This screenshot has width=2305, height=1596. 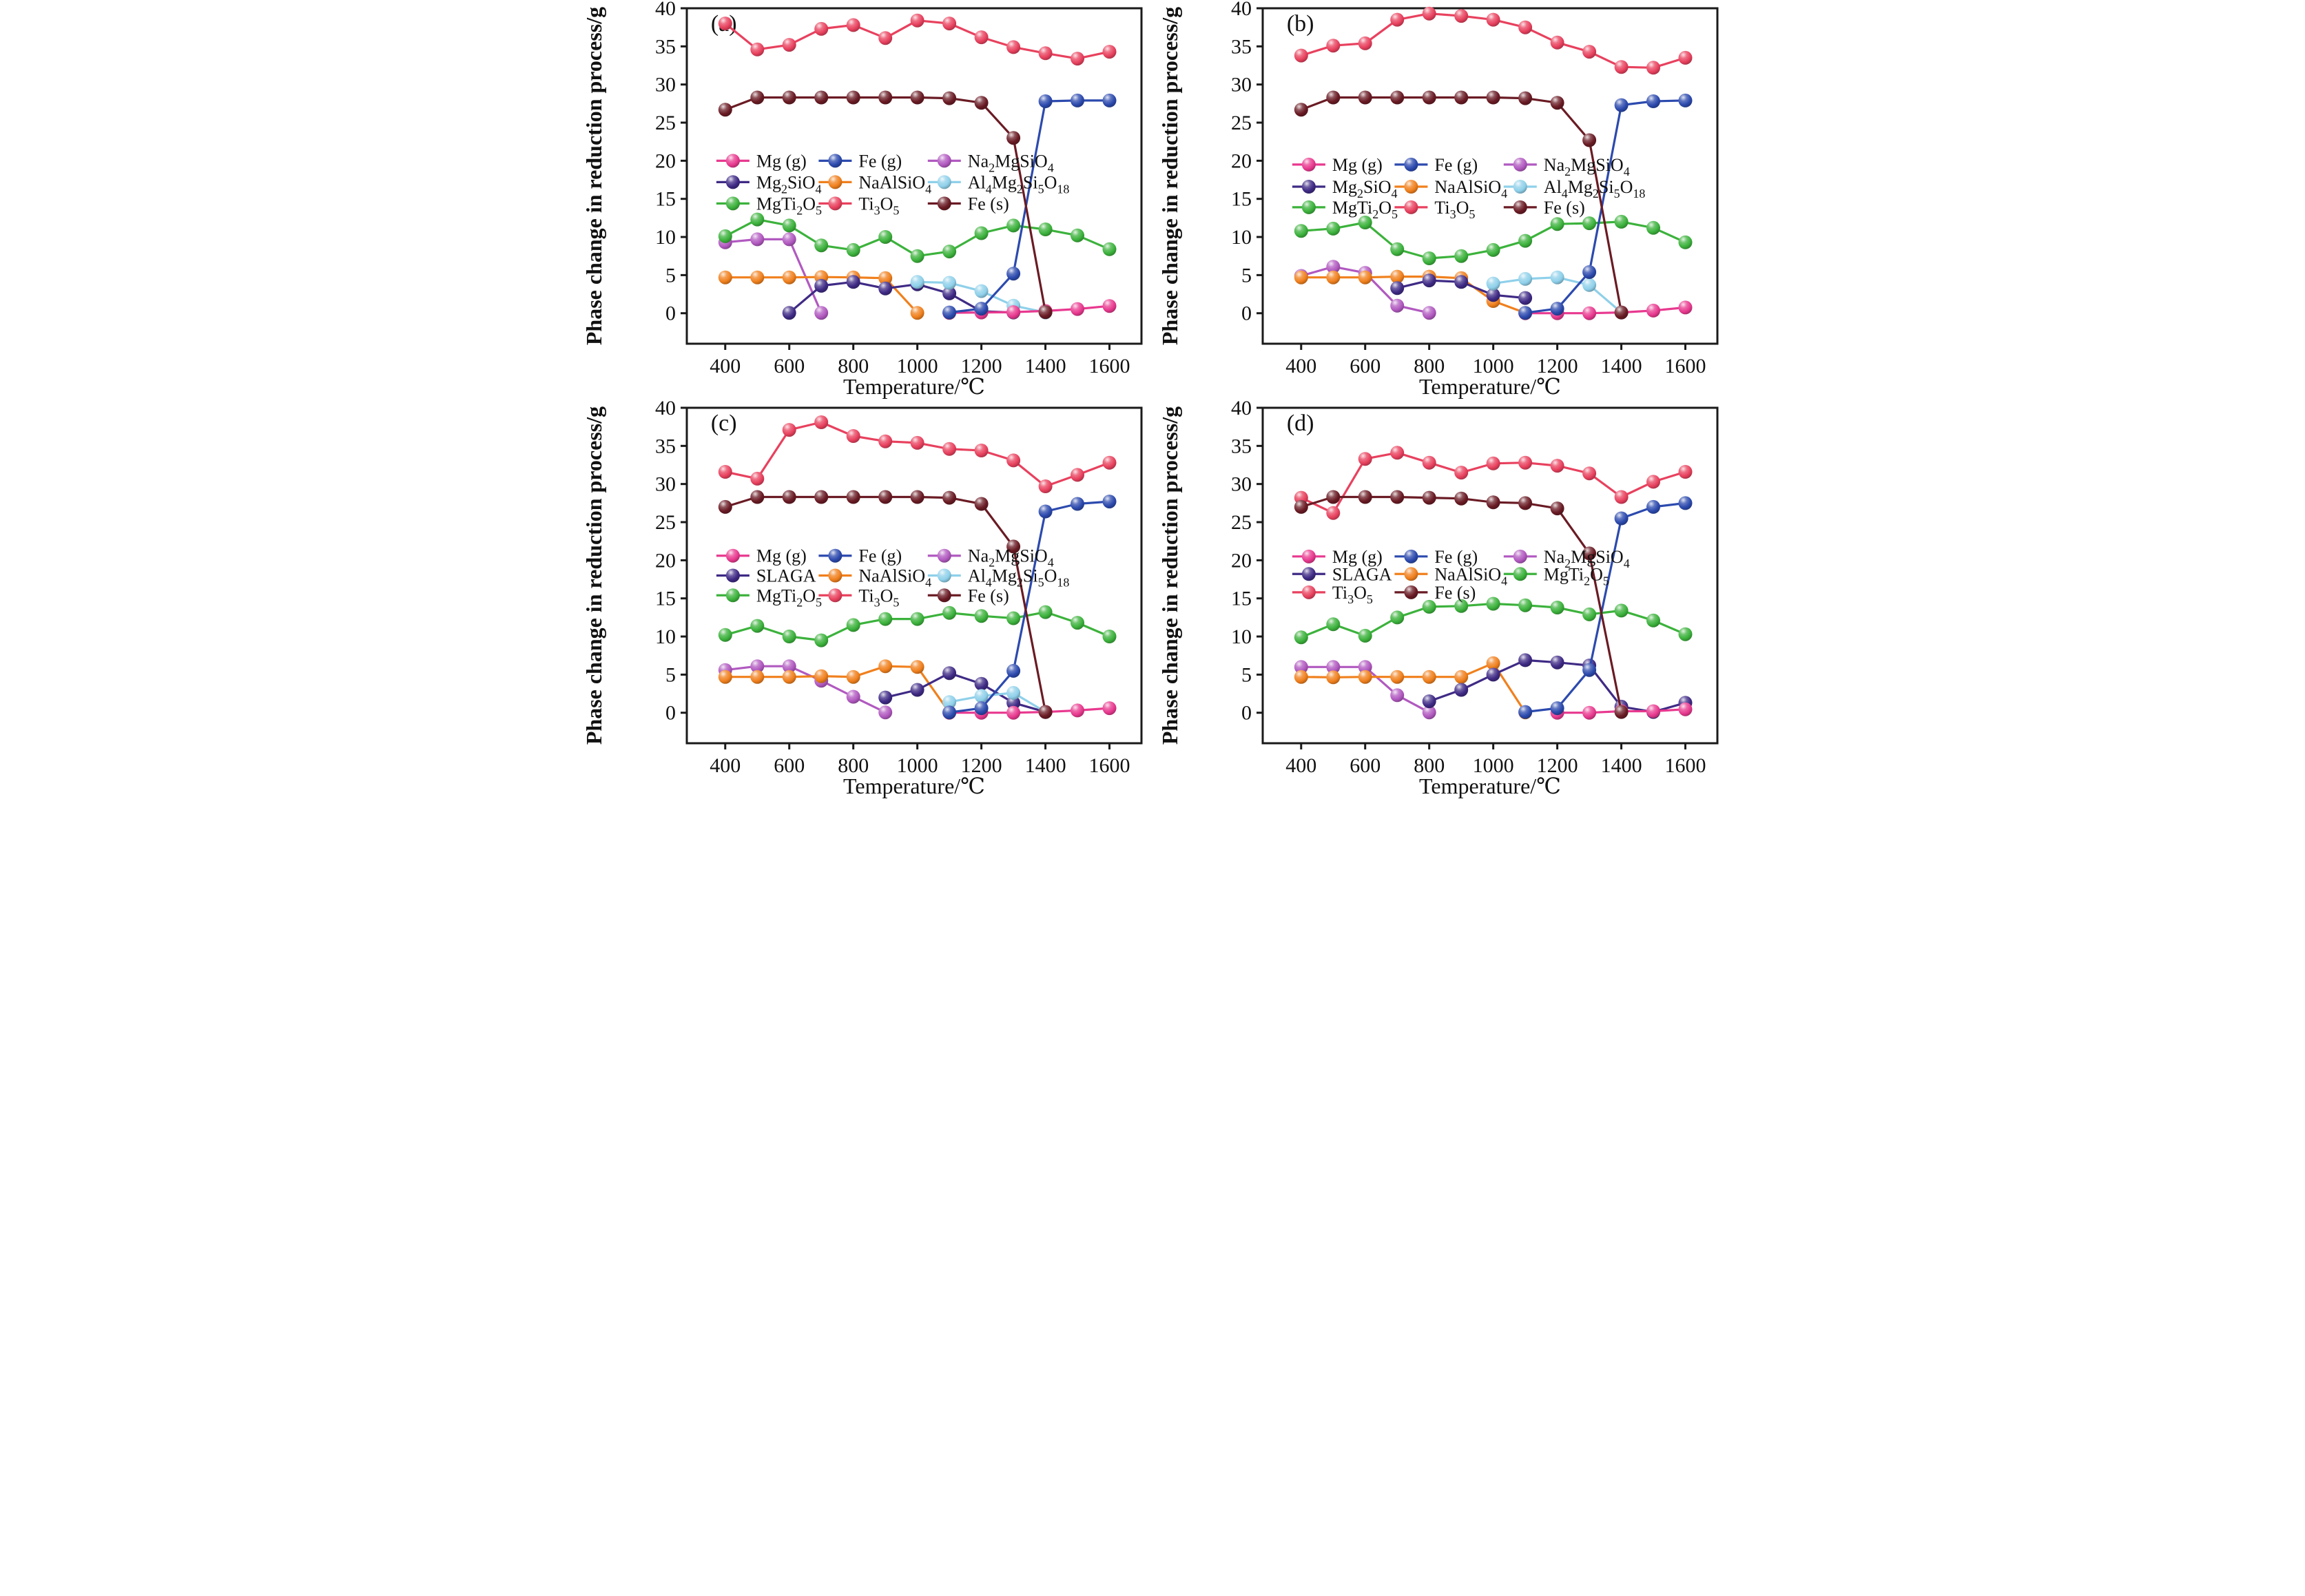 What do you see at coordinates (1308, 556) in the screenshot?
I see `legend-marker-mg_g` at bounding box center [1308, 556].